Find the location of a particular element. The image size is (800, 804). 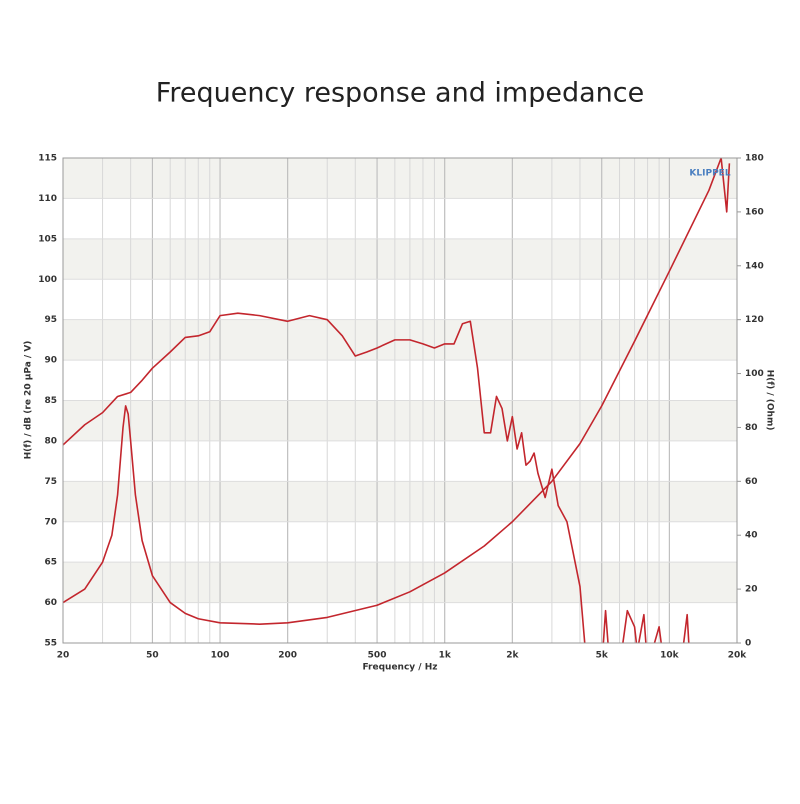

logo: KLIPPEL is located at coordinates (709, 174).